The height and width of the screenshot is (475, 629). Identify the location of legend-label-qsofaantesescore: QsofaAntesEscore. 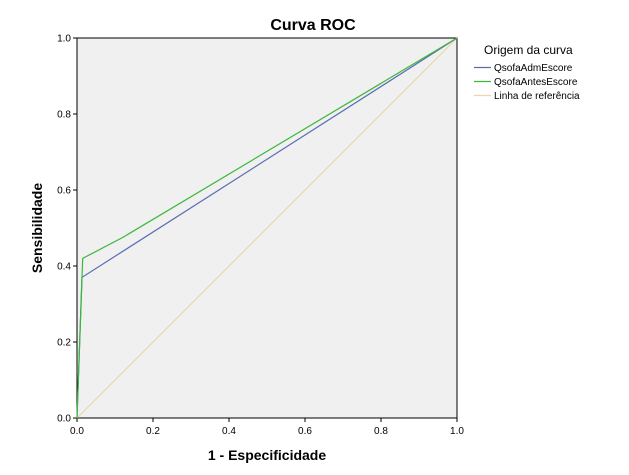
(536, 82).